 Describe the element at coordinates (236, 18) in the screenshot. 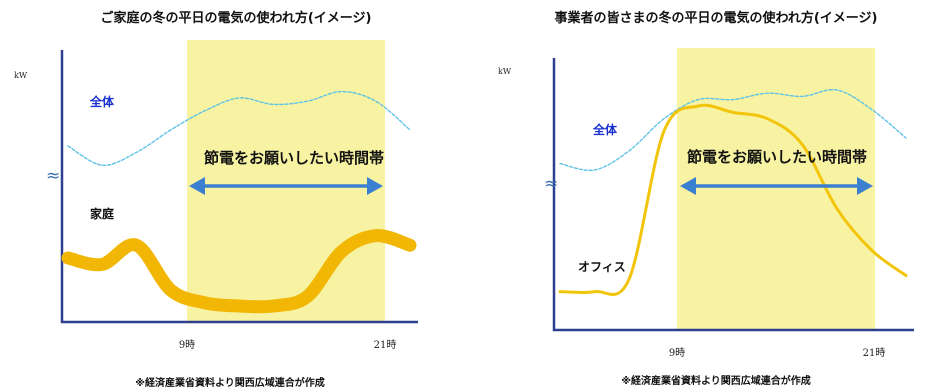

I see `chart-title: ご家庭の冬の平日の電気の使われ方(イメージ)` at that location.